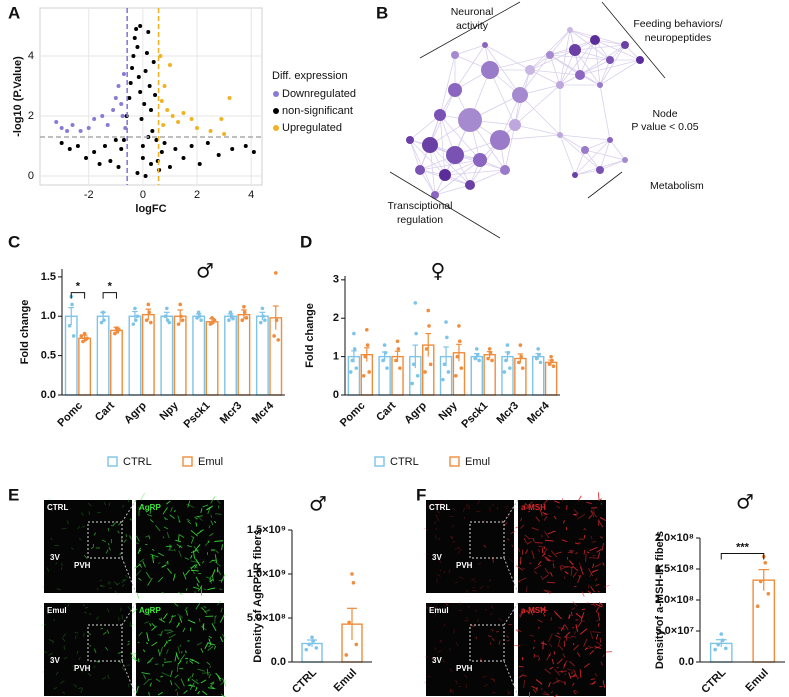  I want to click on micrograph, so click(88, 649).